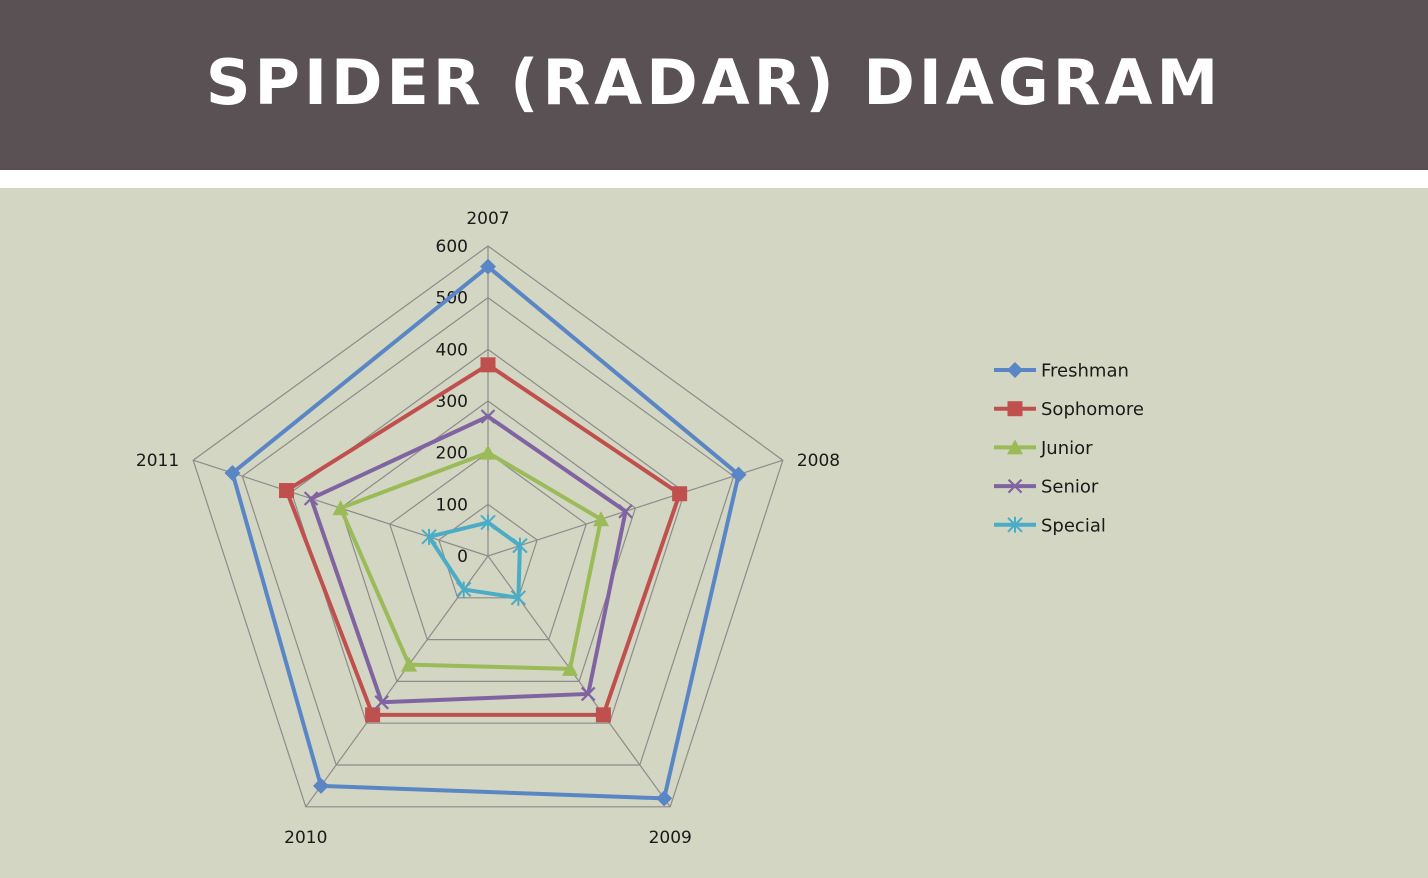 Image resolution: width=1428 pixels, height=878 pixels. I want to click on data-point-sophomore-2009, so click(603, 715).